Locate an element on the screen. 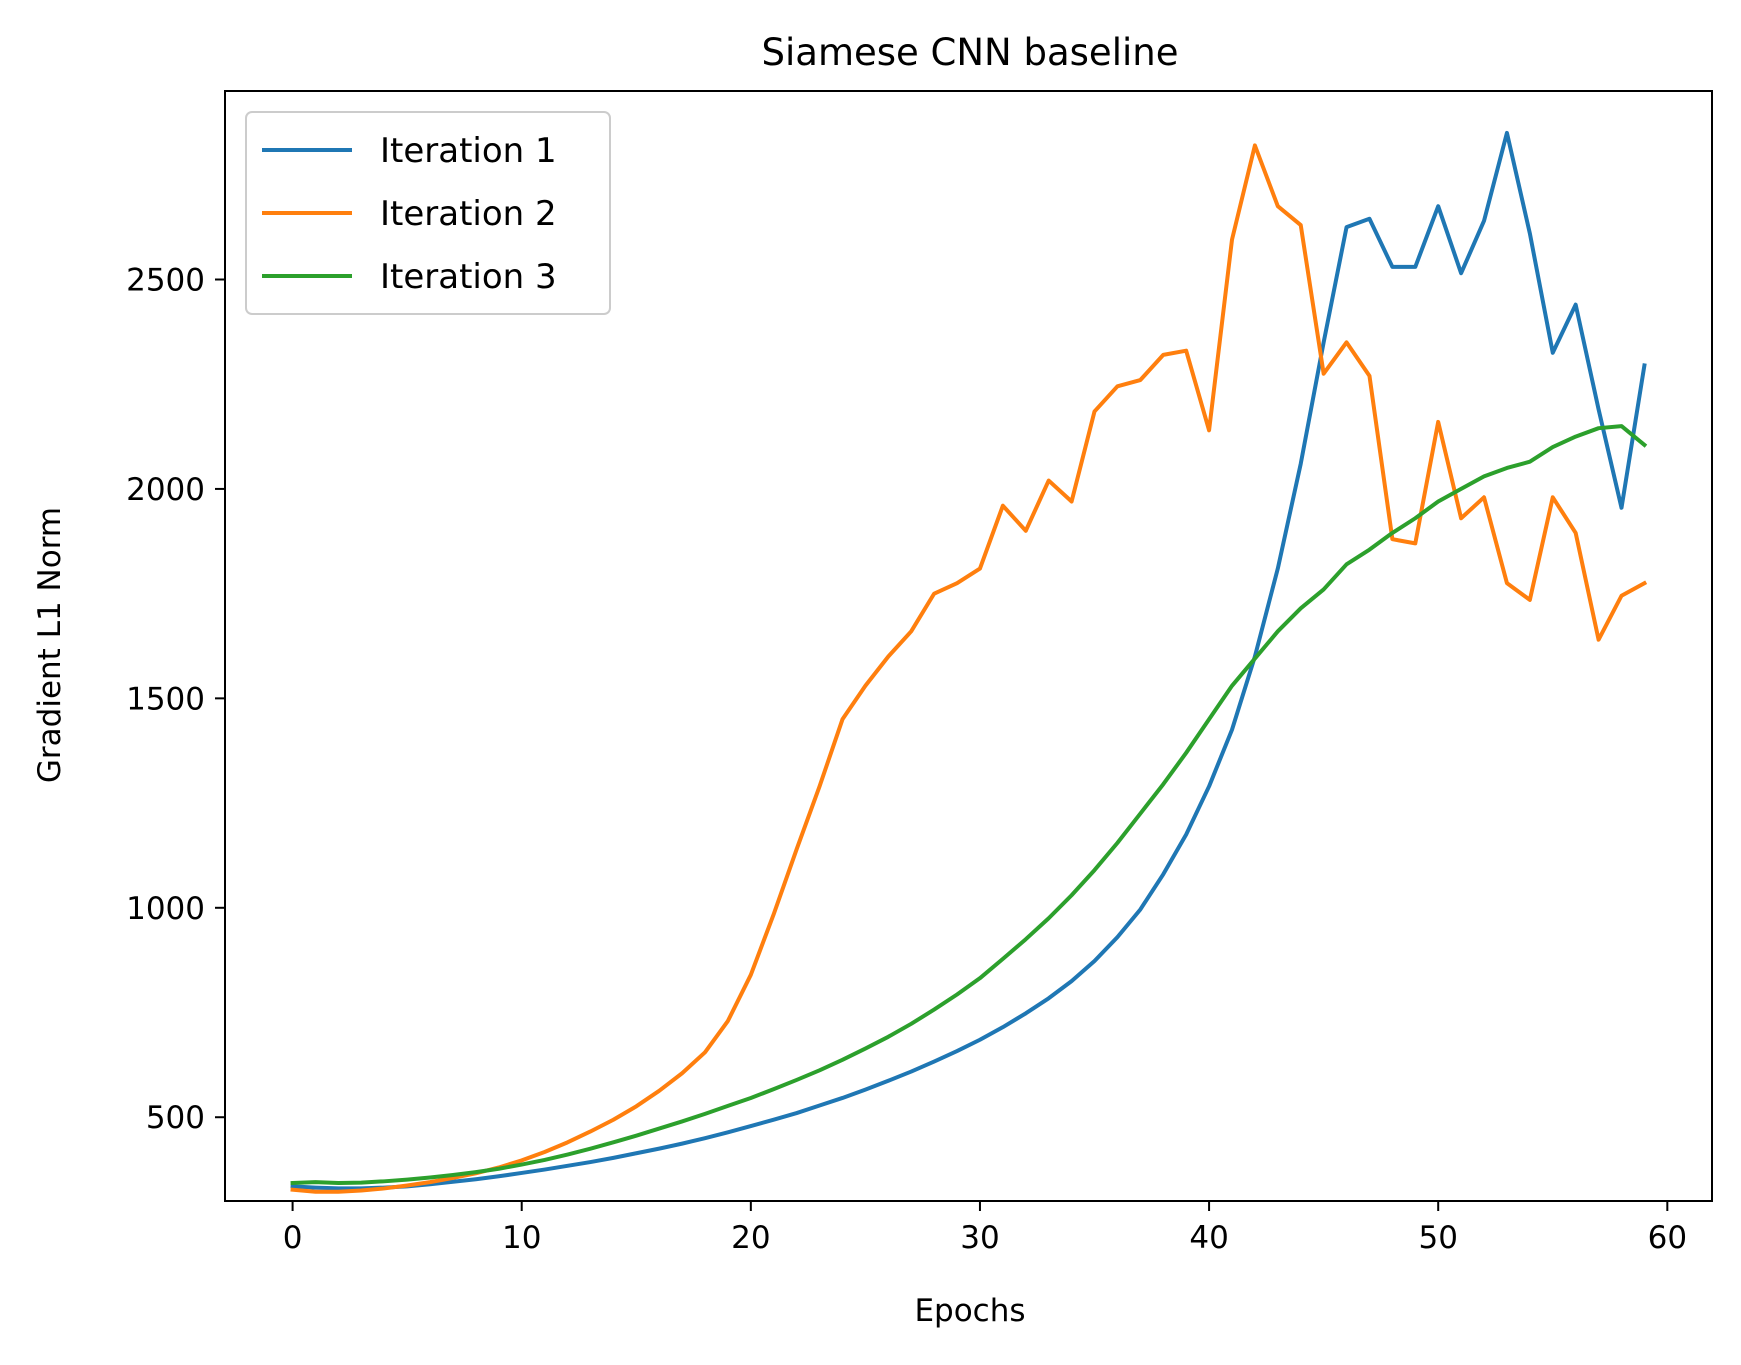 This screenshot has height=1365, width=1741. y-tick-label: 500 is located at coordinates (175, 1118).